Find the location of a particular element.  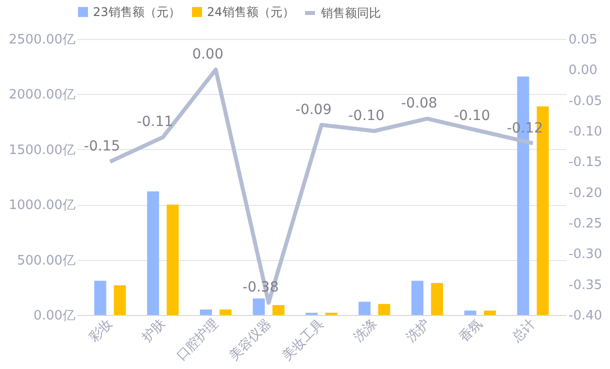

y-tick-label: 500.00亿 is located at coordinates (46, 260).